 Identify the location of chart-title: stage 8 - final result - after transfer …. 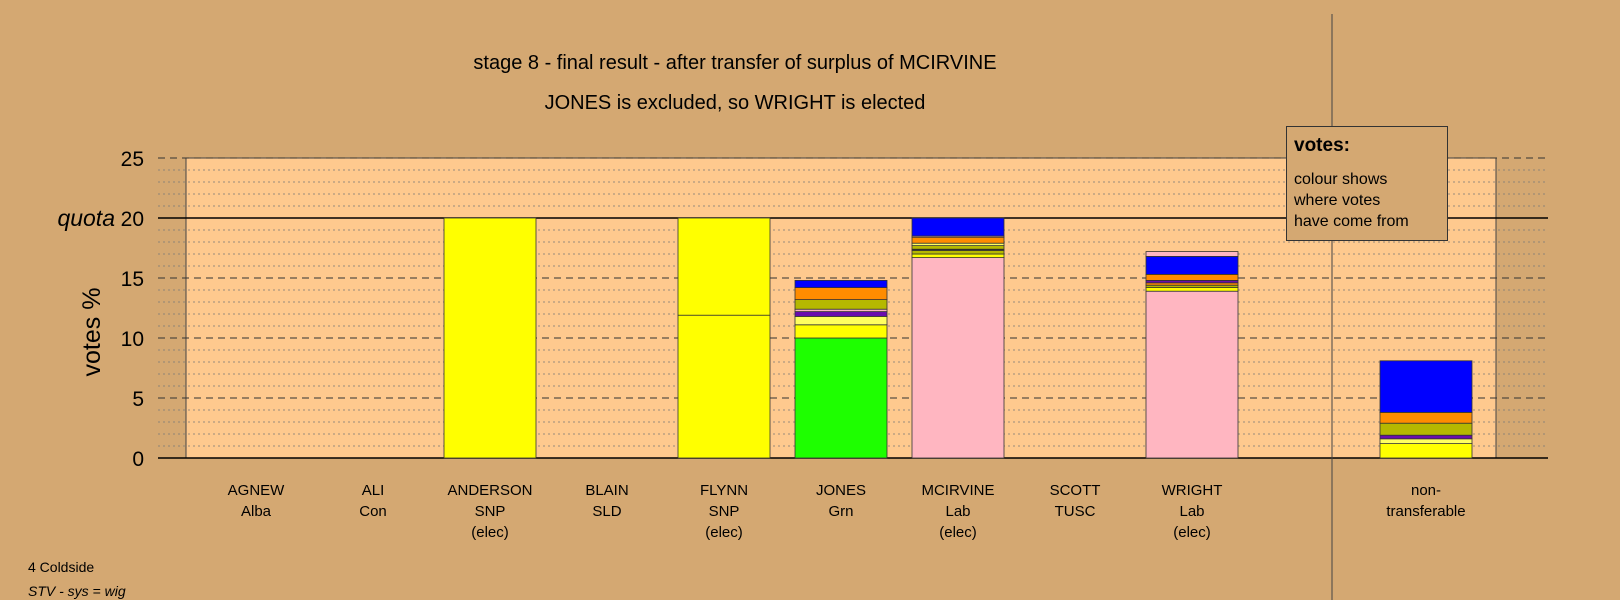
(735, 63).